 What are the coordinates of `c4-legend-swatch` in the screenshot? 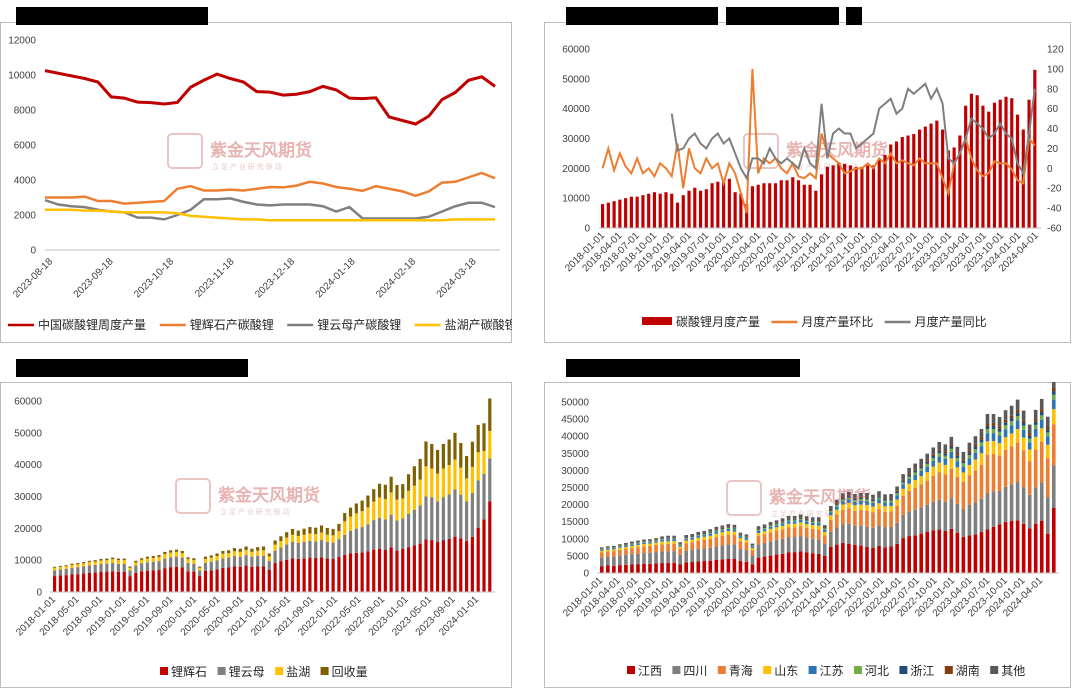 It's located at (721, 670).